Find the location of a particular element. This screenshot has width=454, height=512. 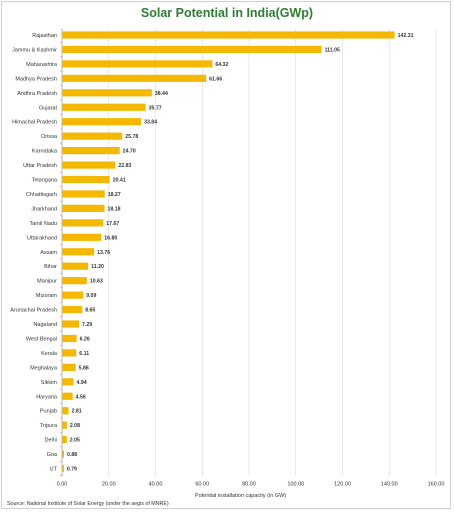

category-label: Delhi is located at coordinates (50, 441).